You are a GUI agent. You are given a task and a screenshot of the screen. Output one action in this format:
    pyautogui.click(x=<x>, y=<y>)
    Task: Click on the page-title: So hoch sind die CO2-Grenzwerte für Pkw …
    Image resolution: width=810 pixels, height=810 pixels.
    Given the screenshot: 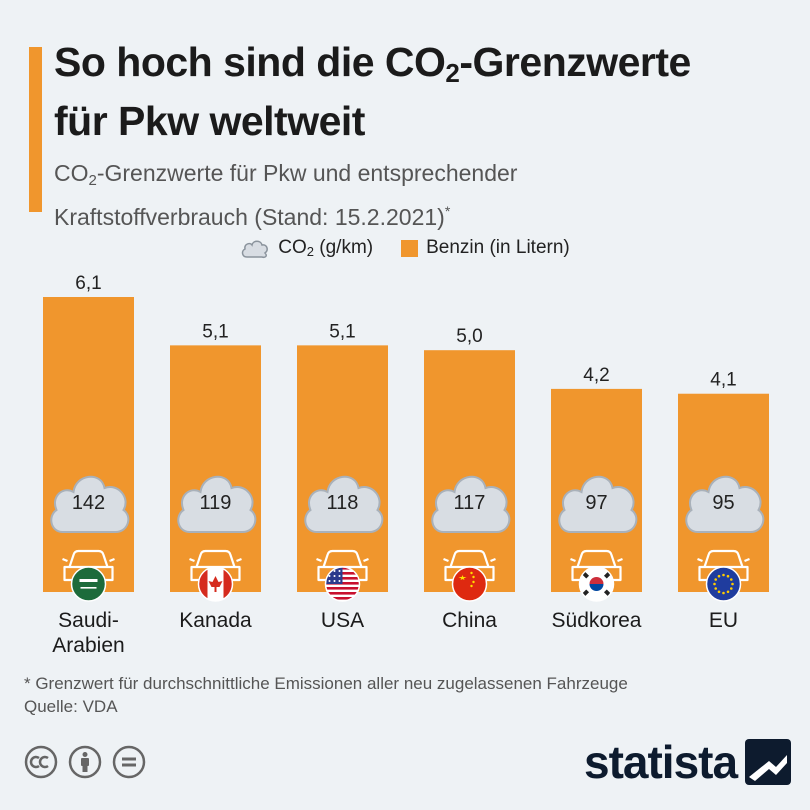 What is the action you would take?
    pyautogui.click(x=372, y=91)
    